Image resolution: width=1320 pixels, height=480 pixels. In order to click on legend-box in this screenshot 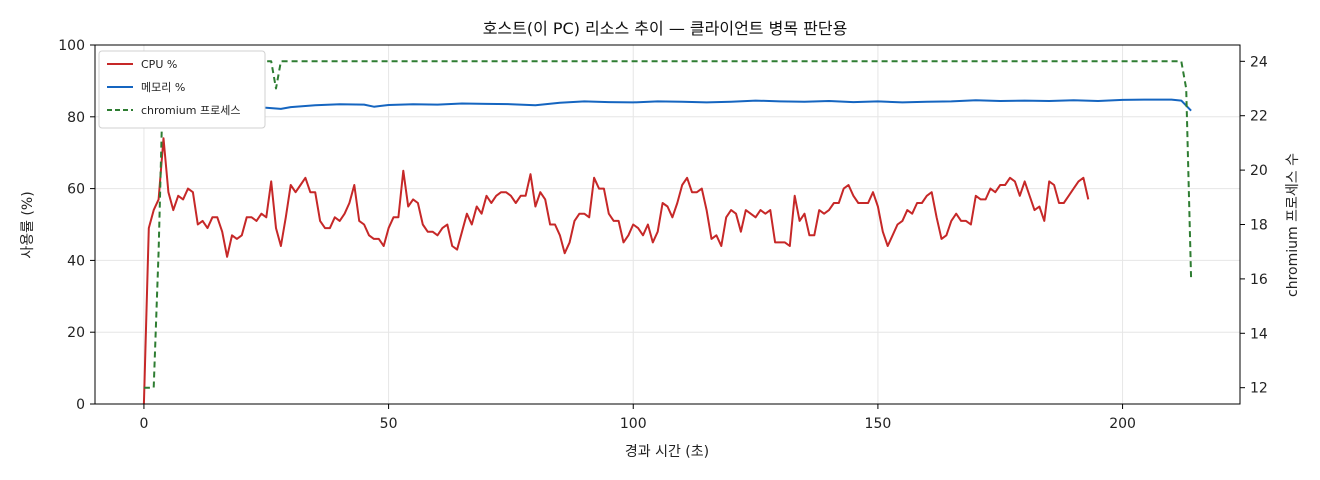, I will do `click(182, 89)`.